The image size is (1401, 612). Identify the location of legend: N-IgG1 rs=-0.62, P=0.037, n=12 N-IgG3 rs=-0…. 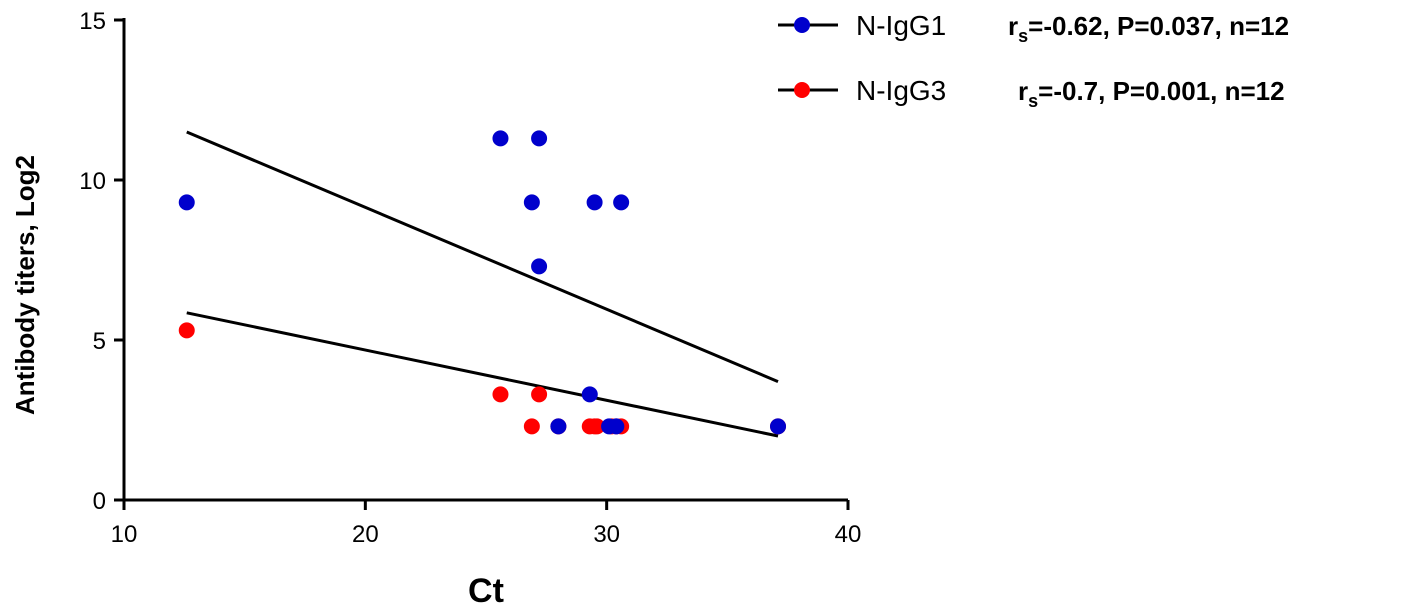
(1033, 60).